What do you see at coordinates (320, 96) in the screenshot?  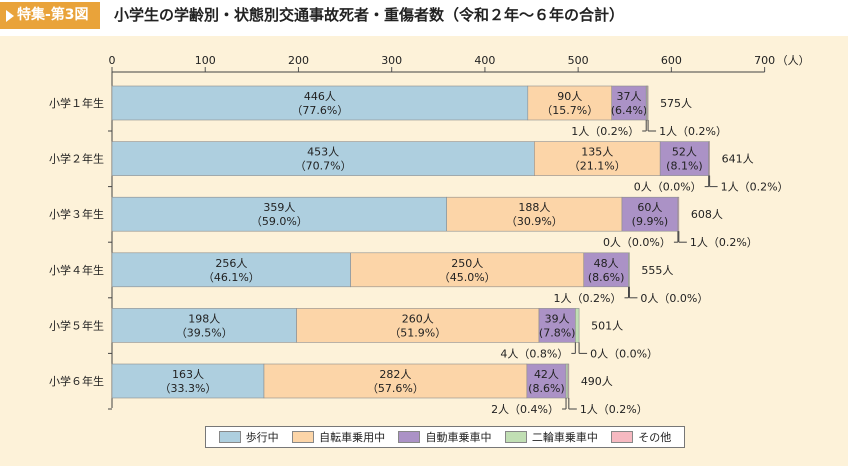 I see `bar-value-label: 446人` at bounding box center [320, 96].